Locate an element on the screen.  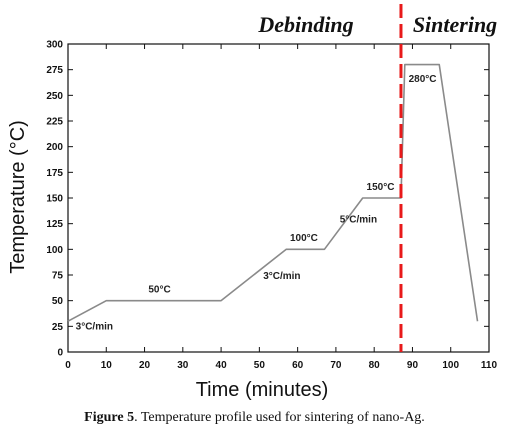
x-tick-label: 70 is located at coordinates (336, 365).